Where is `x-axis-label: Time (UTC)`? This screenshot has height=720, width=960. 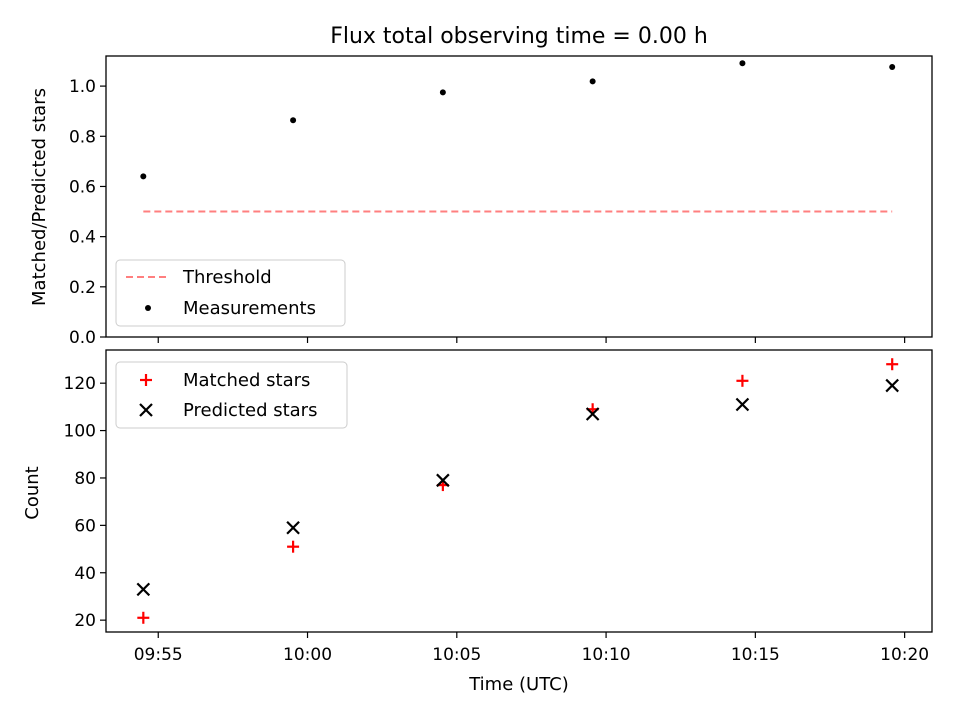
x-axis-label: Time (UTC) is located at coordinates (518, 684).